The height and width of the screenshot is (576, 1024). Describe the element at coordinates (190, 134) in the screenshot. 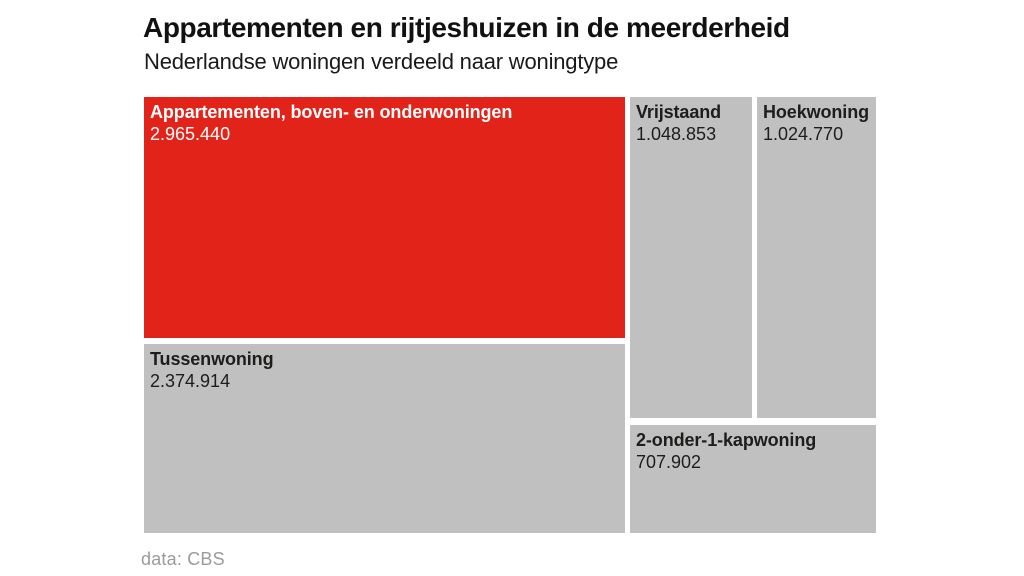

I see `tile-value: 2.965.440` at that location.